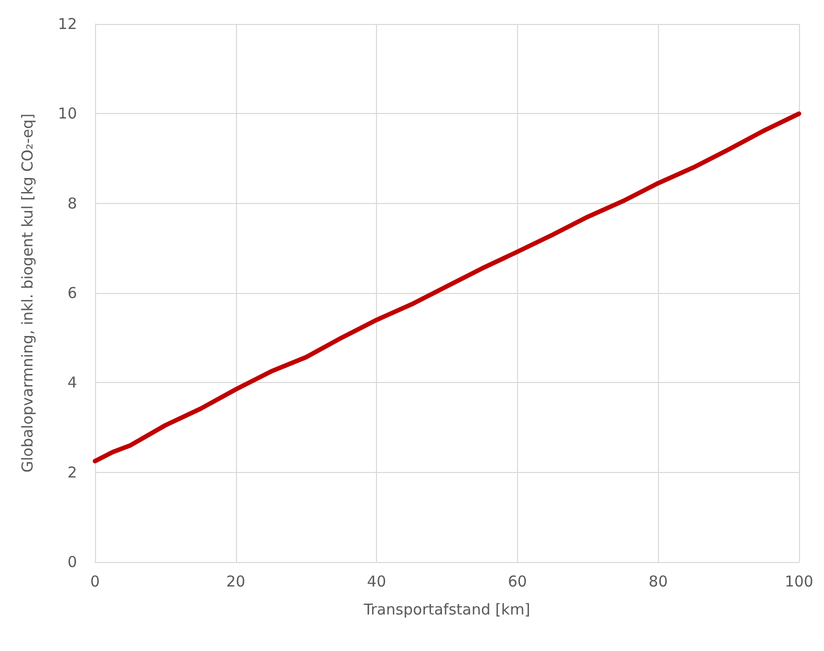  Describe the element at coordinates (72, 472) in the screenshot. I see `y-tick-label: 2` at that location.